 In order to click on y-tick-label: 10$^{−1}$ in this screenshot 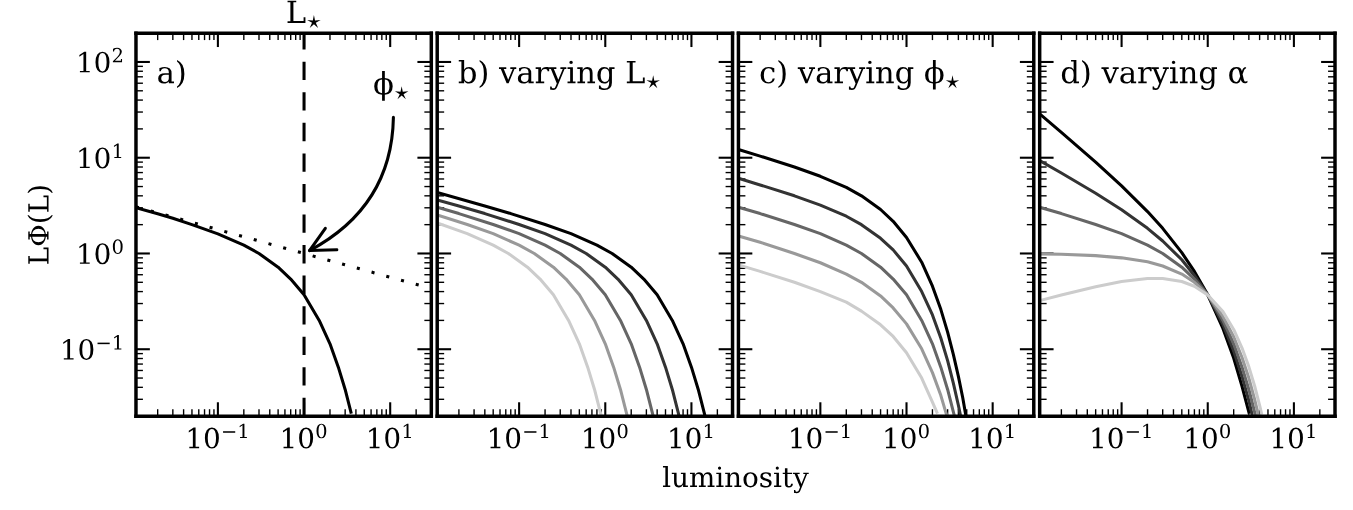, I will do `click(92, 347)`.